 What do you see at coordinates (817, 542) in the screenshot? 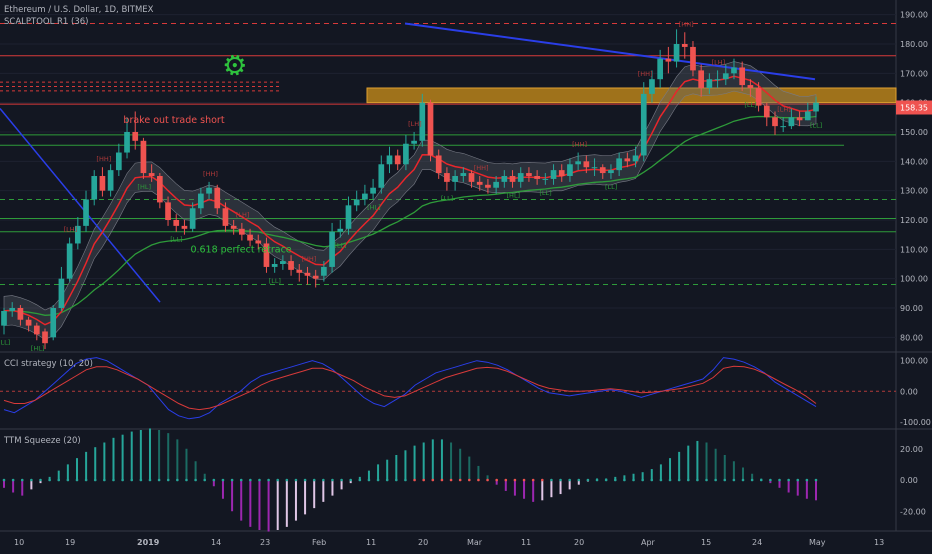
I see `x-tick-label: May` at bounding box center [817, 542].